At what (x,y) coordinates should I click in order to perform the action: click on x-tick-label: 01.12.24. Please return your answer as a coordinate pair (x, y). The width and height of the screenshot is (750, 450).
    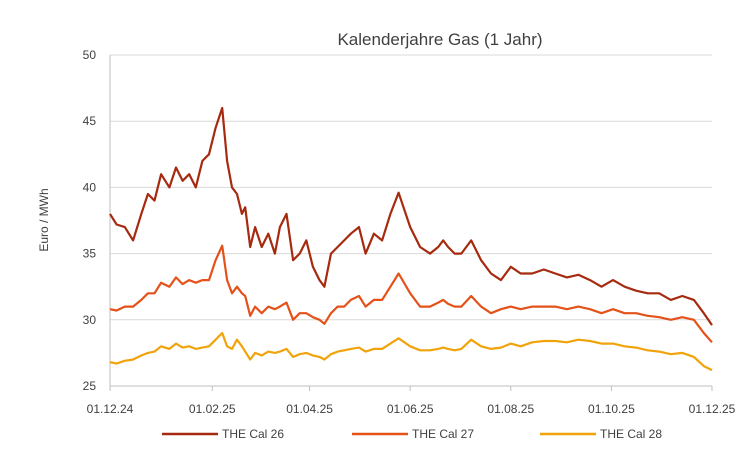
    Looking at the image, I should click on (110, 409).